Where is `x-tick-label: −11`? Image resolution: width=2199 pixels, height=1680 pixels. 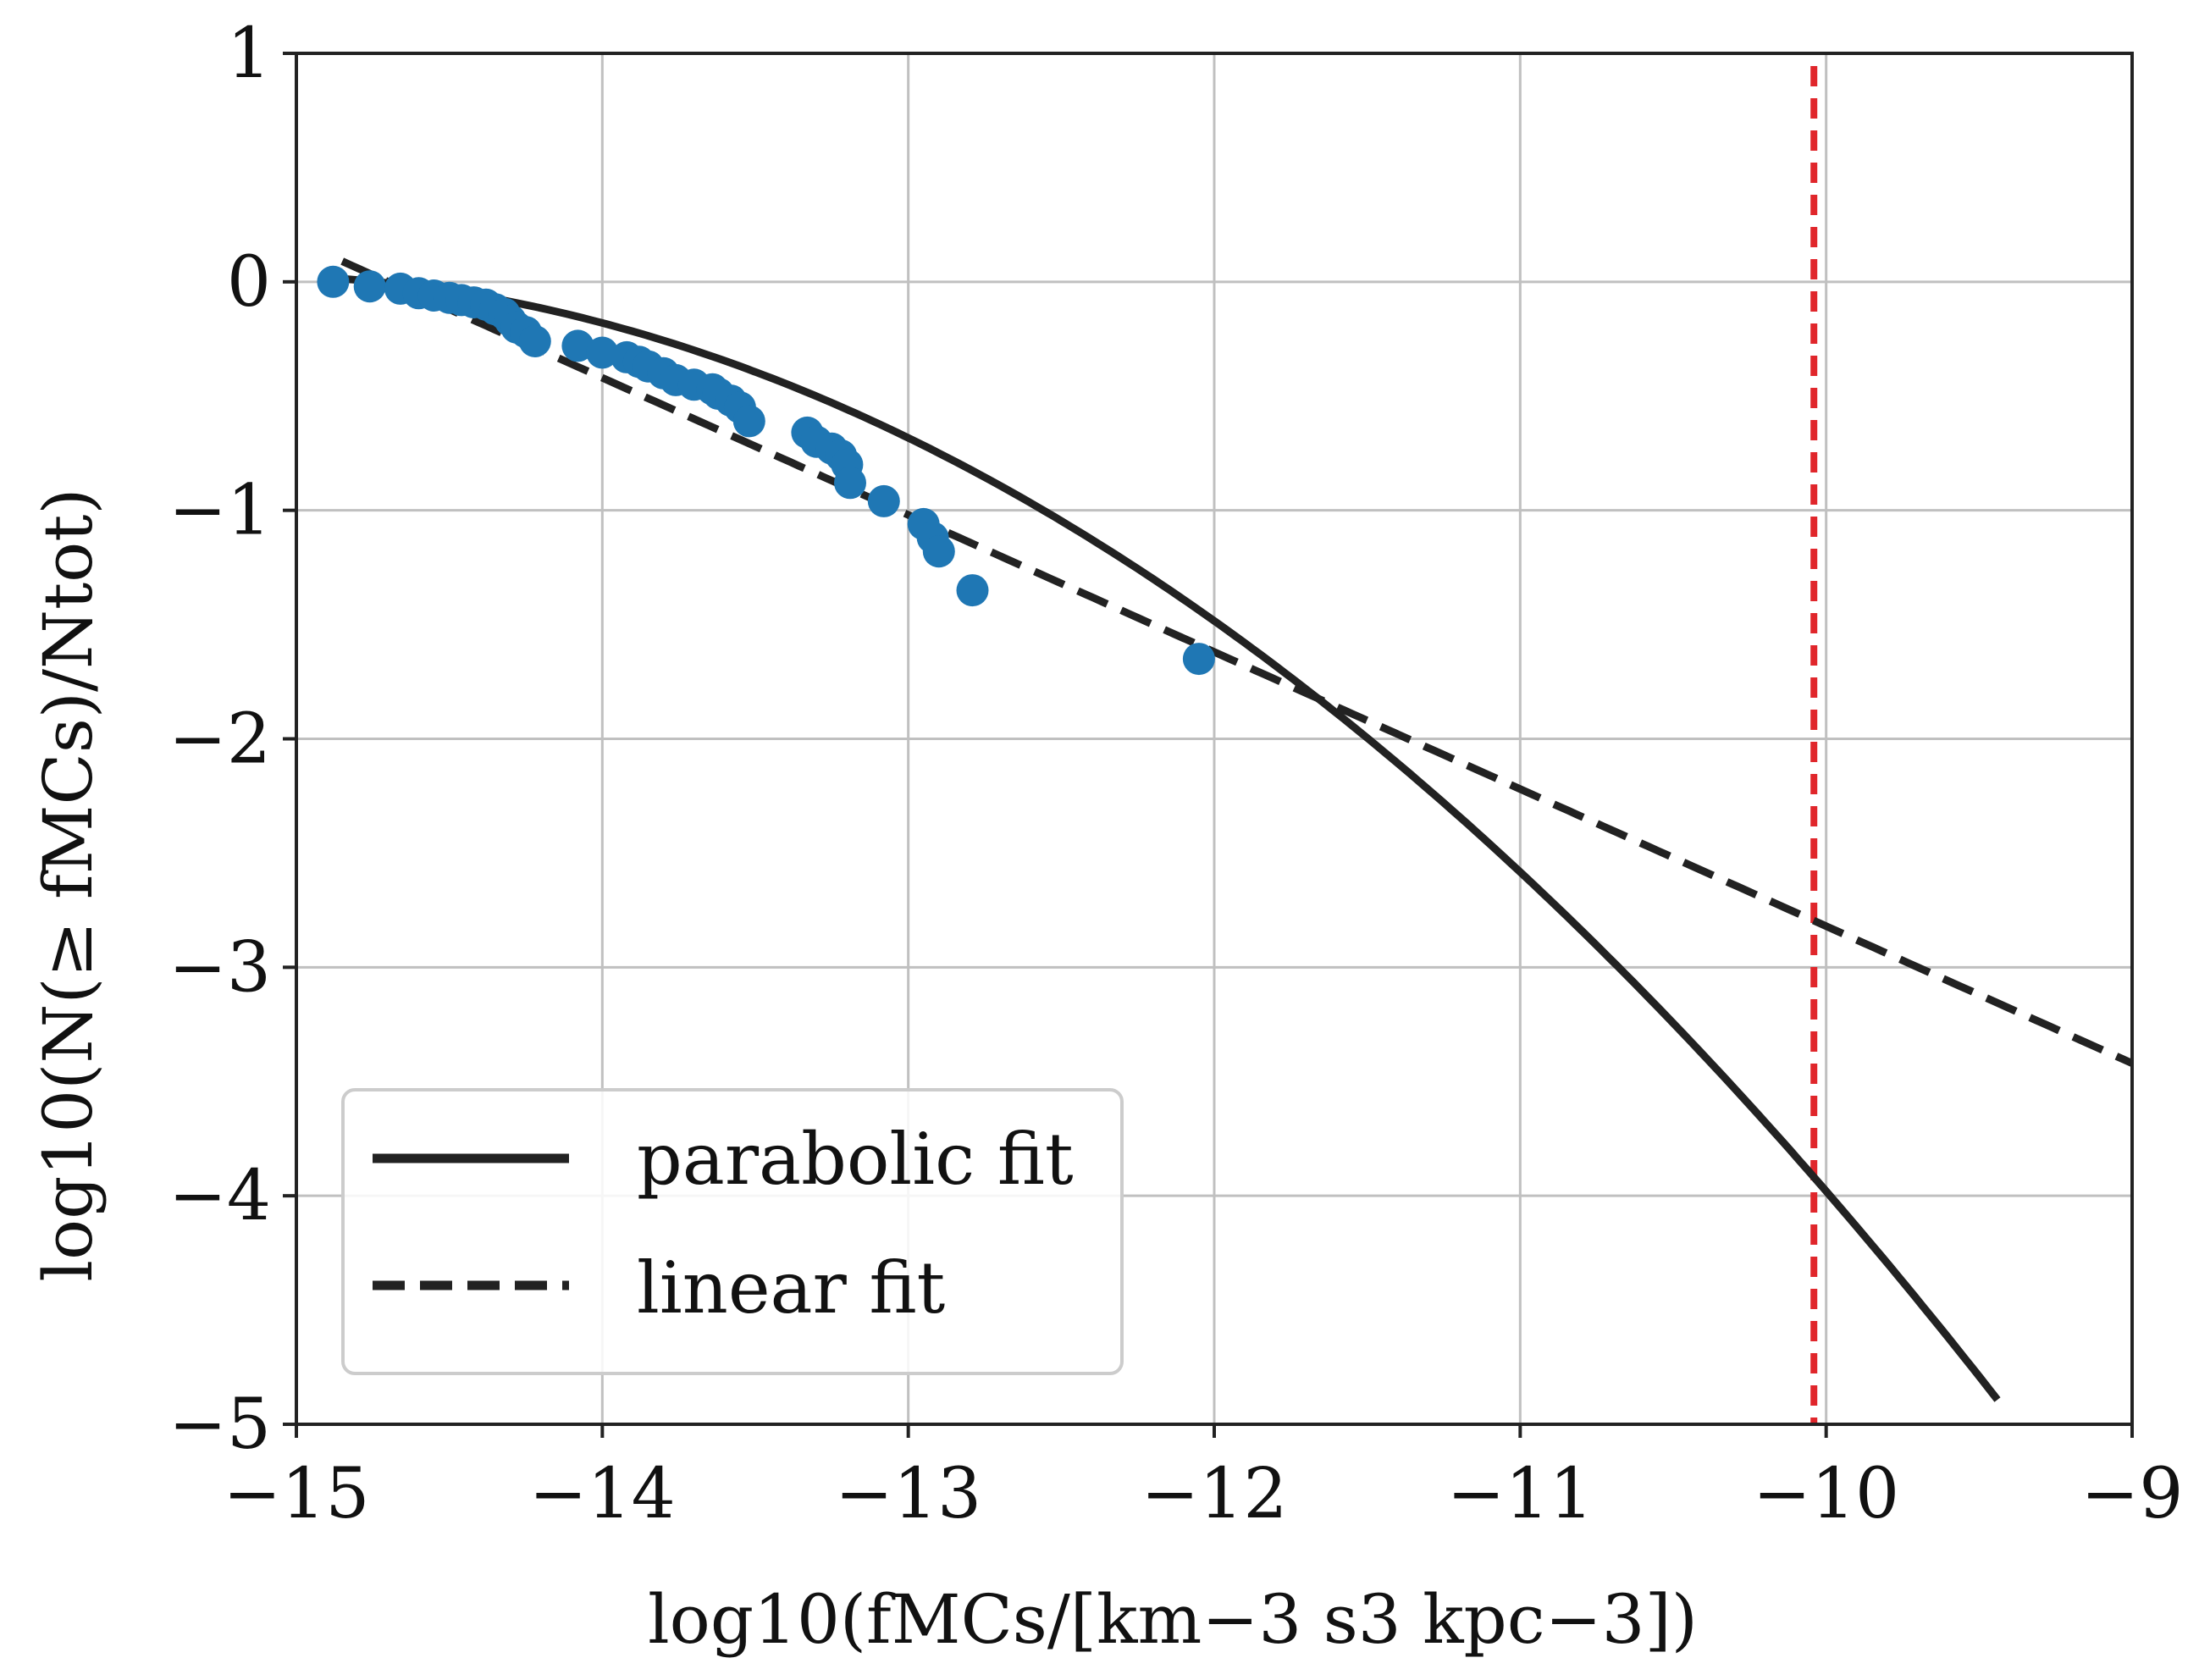
x-tick-label: −11 is located at coordinates (1520, 1494).